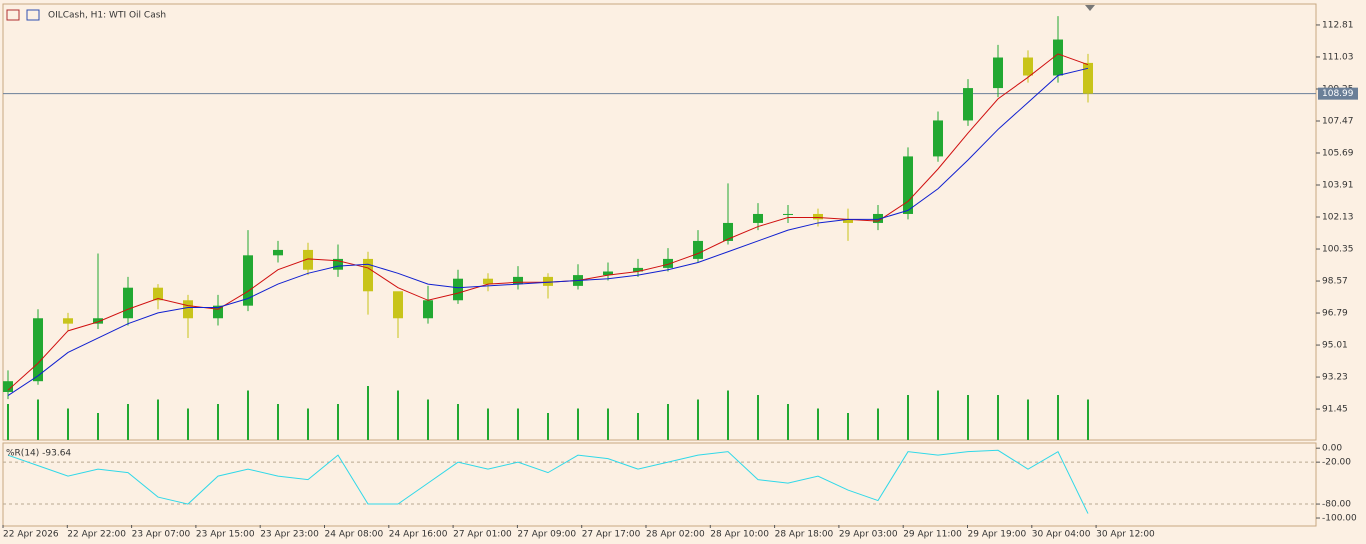 The height and width of the screenshot is (544, 1366). Describe the element at coordinates (96, 535) in the screenshot. I see `x-tick-label: 22 Apr 22:00` at that location.